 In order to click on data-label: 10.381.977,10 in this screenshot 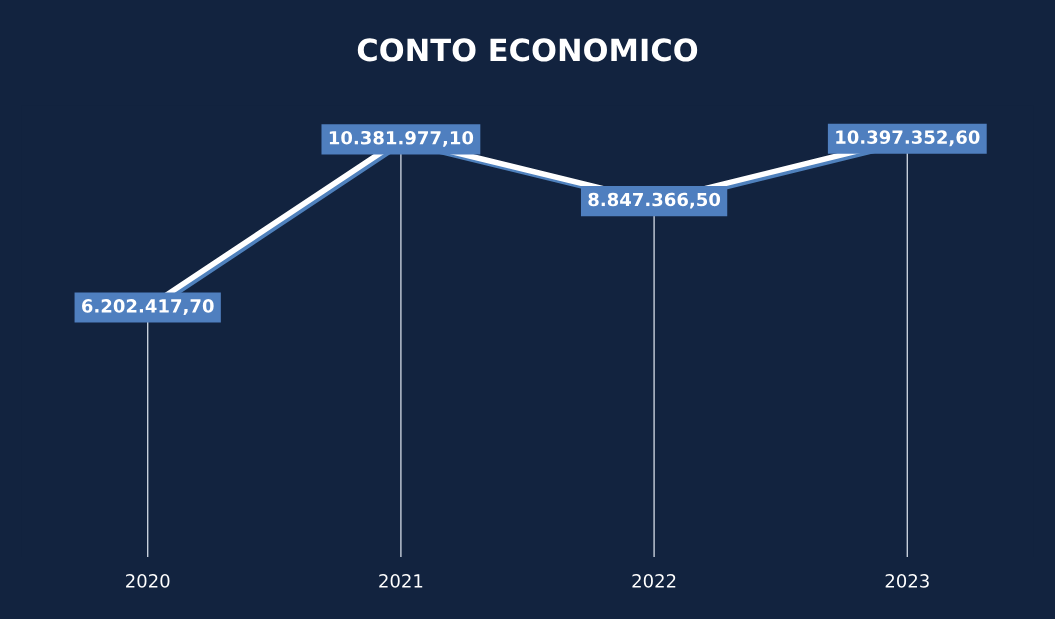, I will do `click(401, 138)`.